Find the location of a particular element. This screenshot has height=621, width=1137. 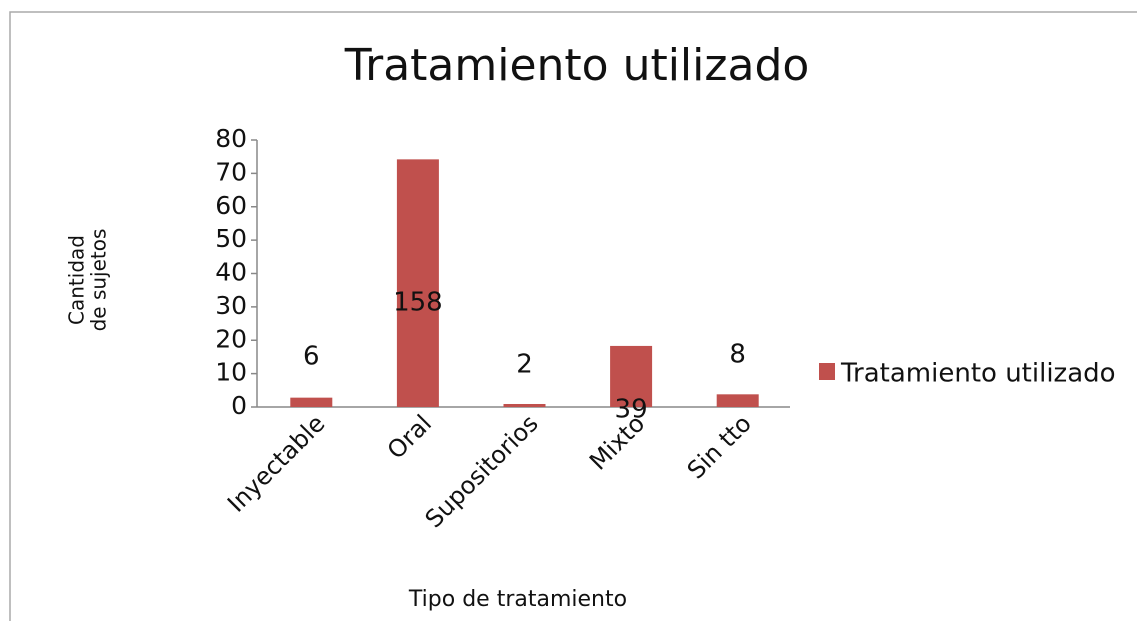

y-tick-label: 40 is located at coordinates (231, 272).